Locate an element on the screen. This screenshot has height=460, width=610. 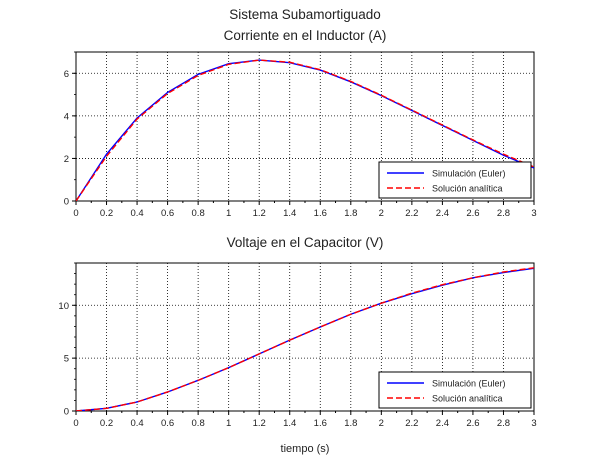
plot2-xtick-label: 0.4 is located at coordinates (136, 423).